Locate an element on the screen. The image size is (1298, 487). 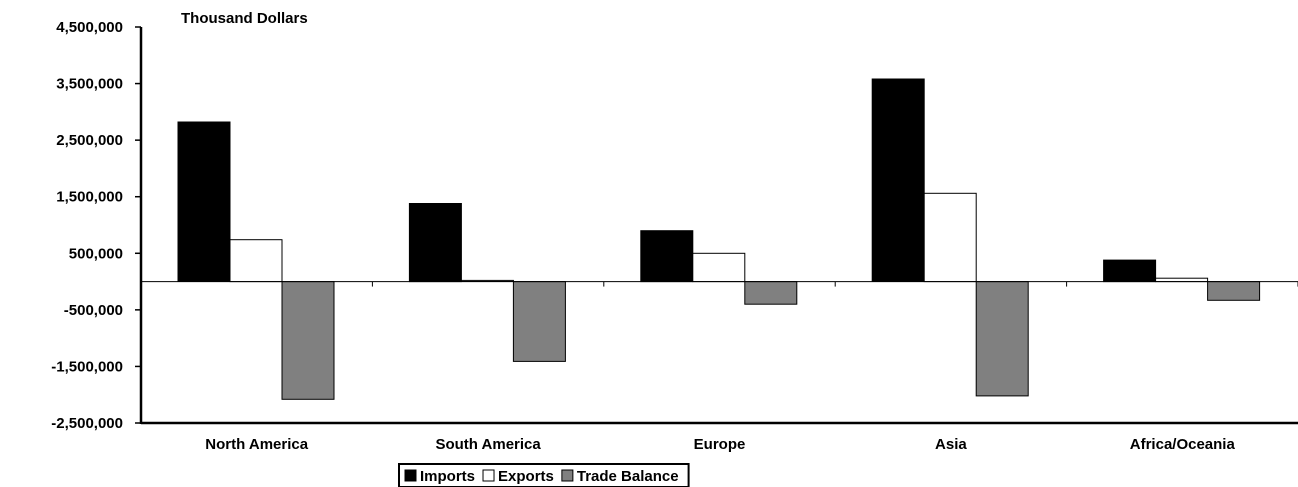
bar-trade-balance-asia is located at coordinates (1002, 339).